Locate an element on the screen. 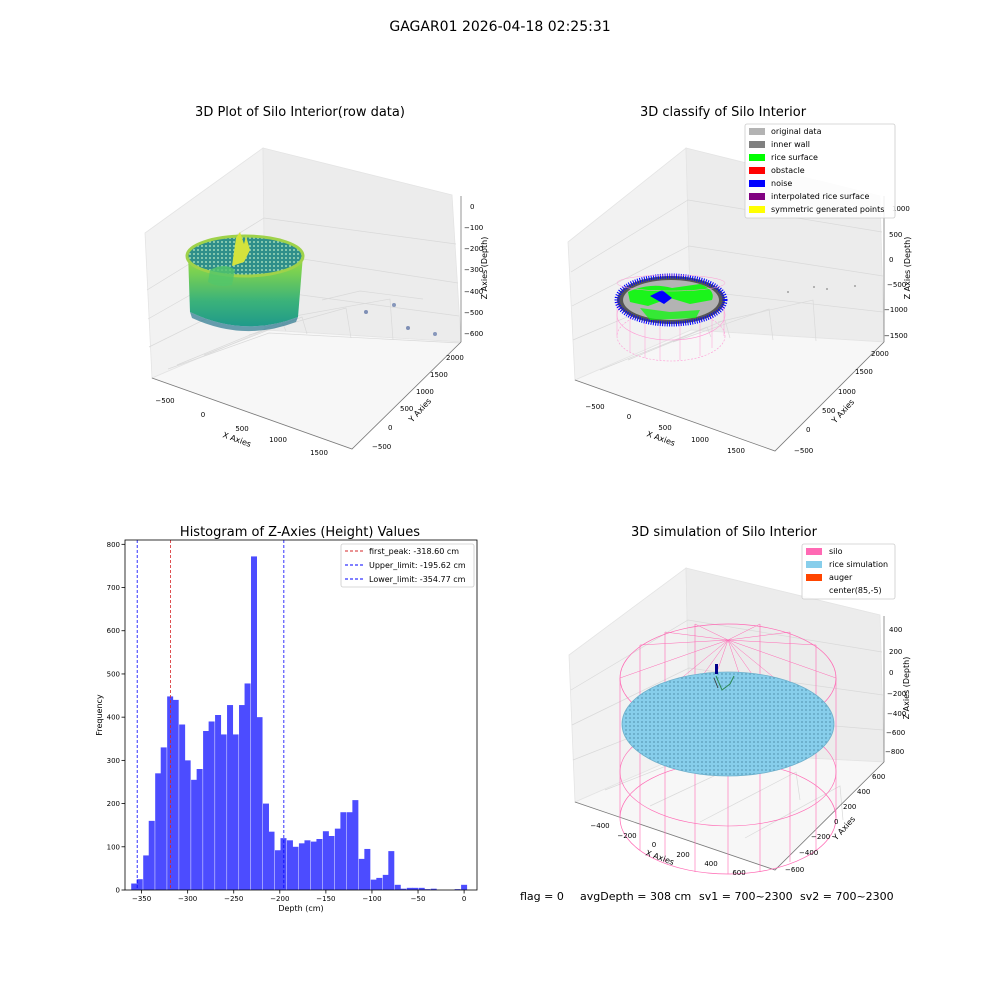 The height and width of the screenshot is (1000, 1000). raw3d-z-tick: −600 is located at coordinates (473, 334).